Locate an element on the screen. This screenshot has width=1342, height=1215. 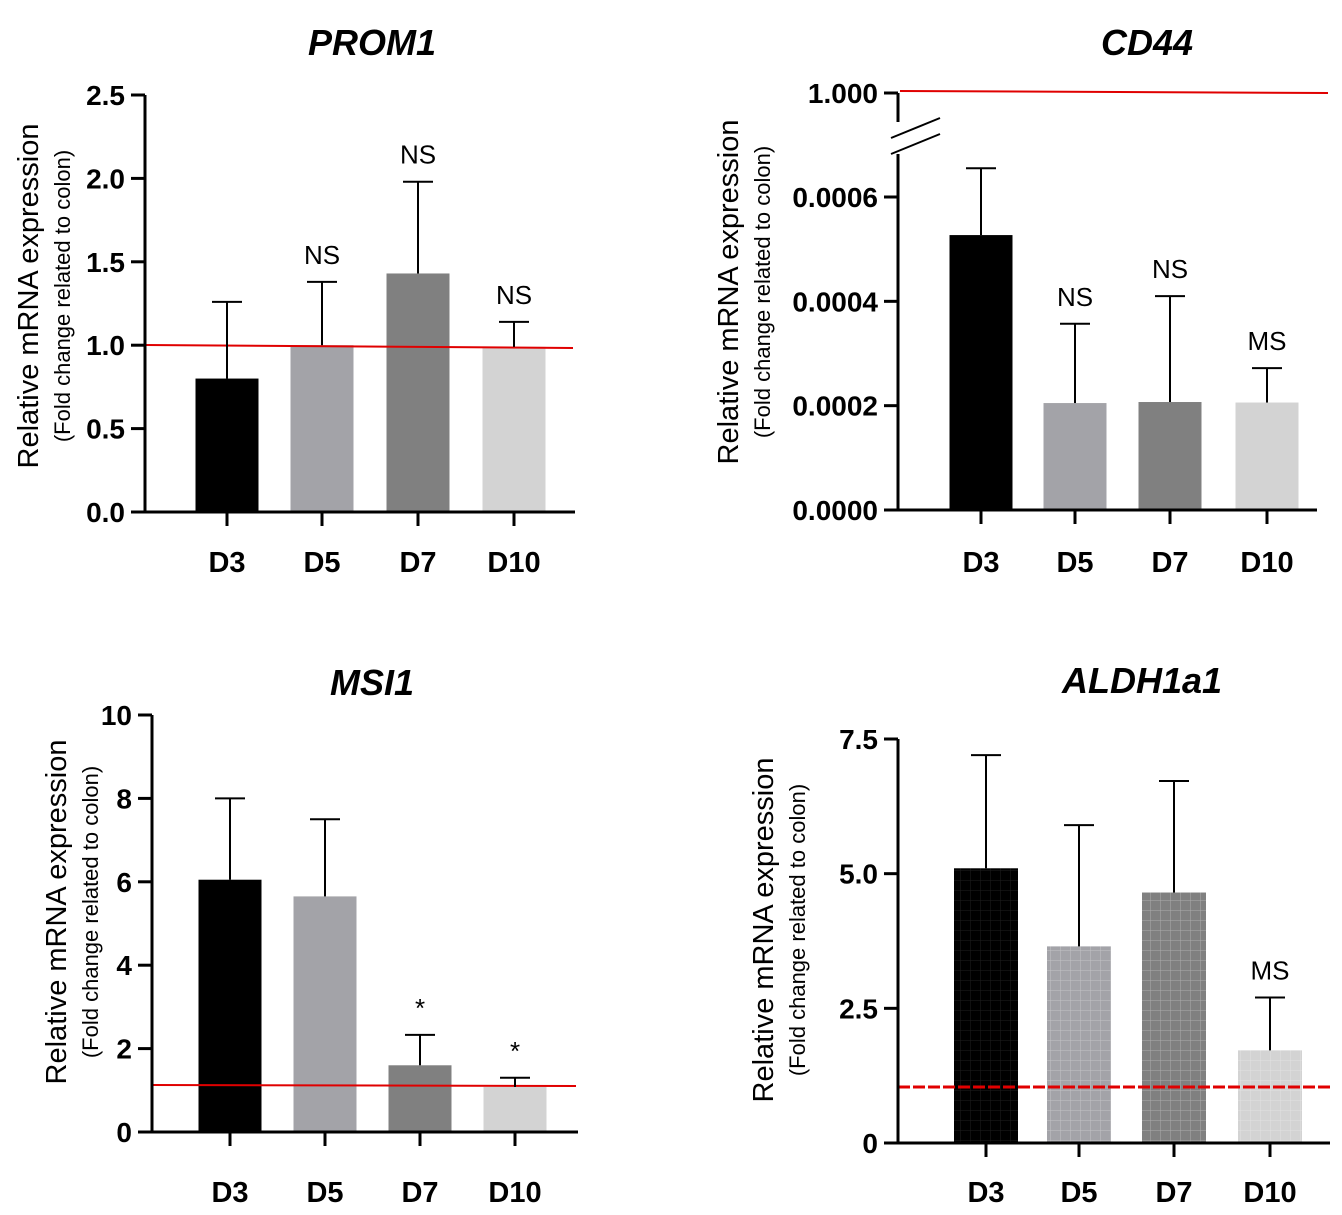
y-tick-label: 0.5 is located at coordinates (105, 429).